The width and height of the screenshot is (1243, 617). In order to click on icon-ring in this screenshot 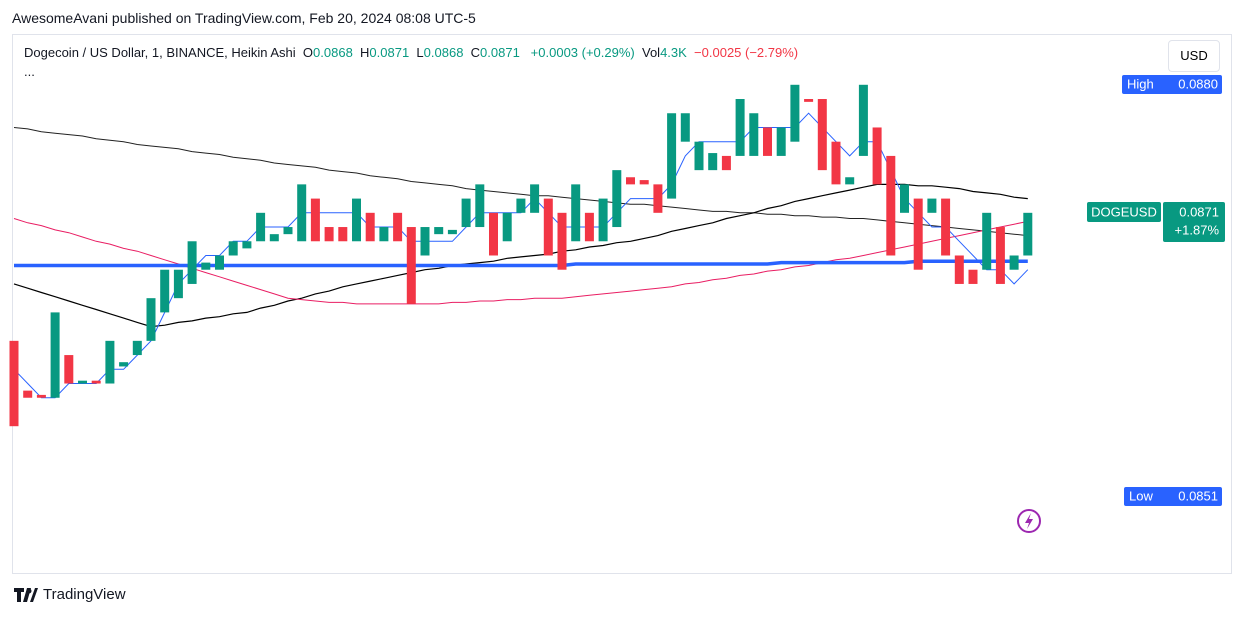, I will do `click(1029, 521)`.